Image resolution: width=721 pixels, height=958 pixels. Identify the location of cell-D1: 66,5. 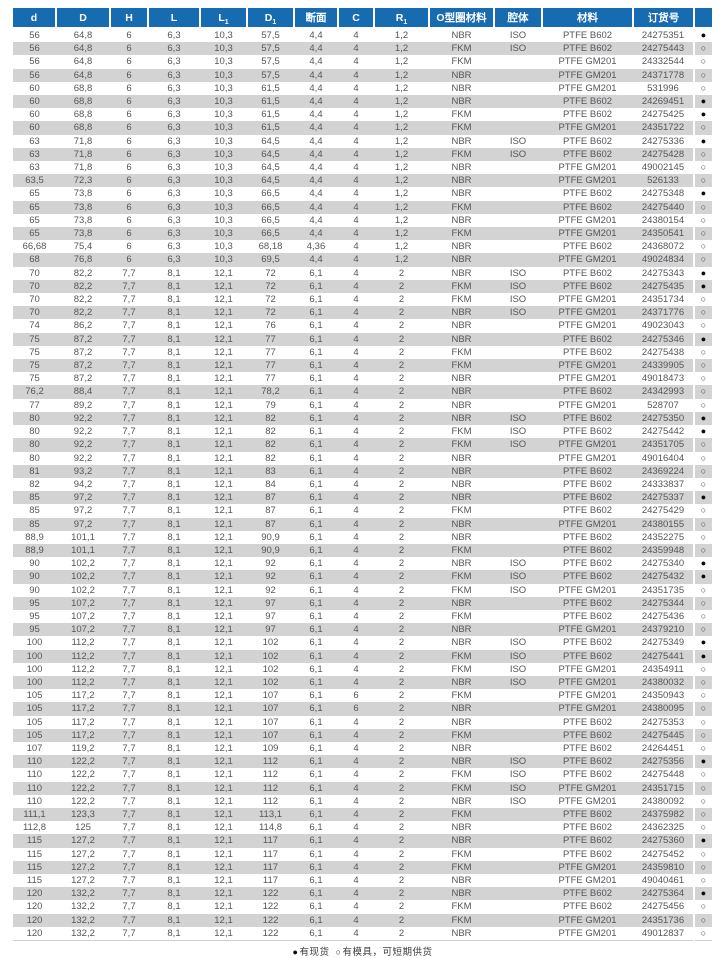
(270, 194).